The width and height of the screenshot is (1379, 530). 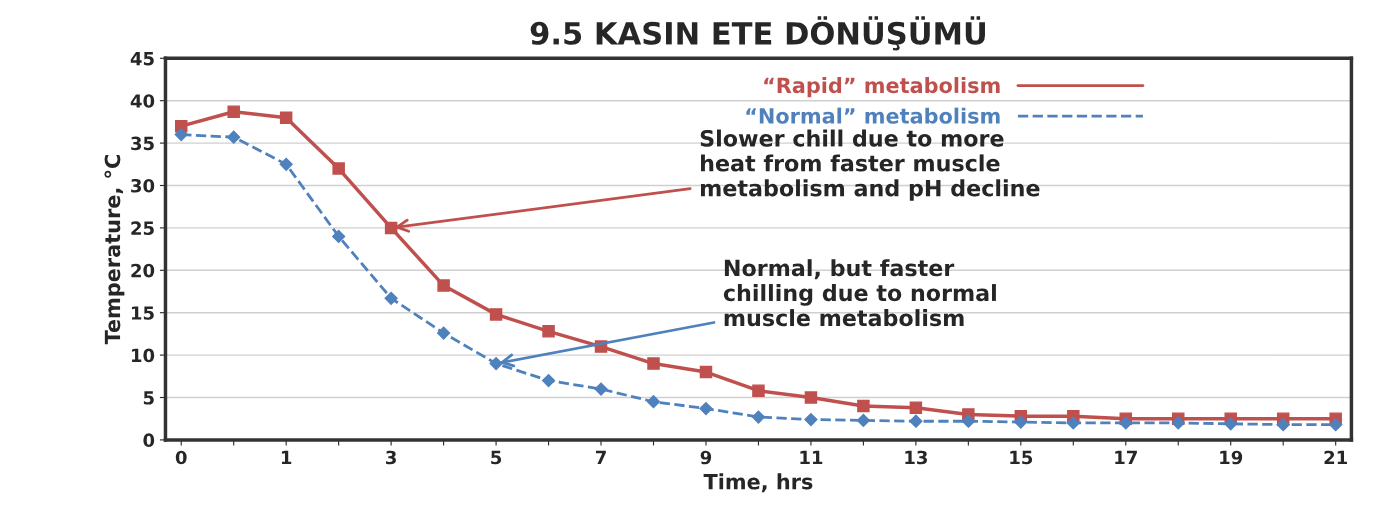 I want to click on annotation: Normal, but faster chilling due to normal muscle metabolism, so click(x=859, y=293).